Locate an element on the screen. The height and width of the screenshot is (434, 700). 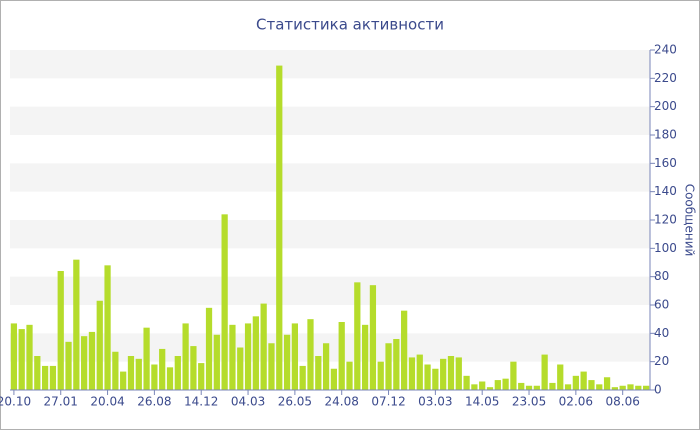
x-tick-label: 04.03 is located at coordinates (248, 402).